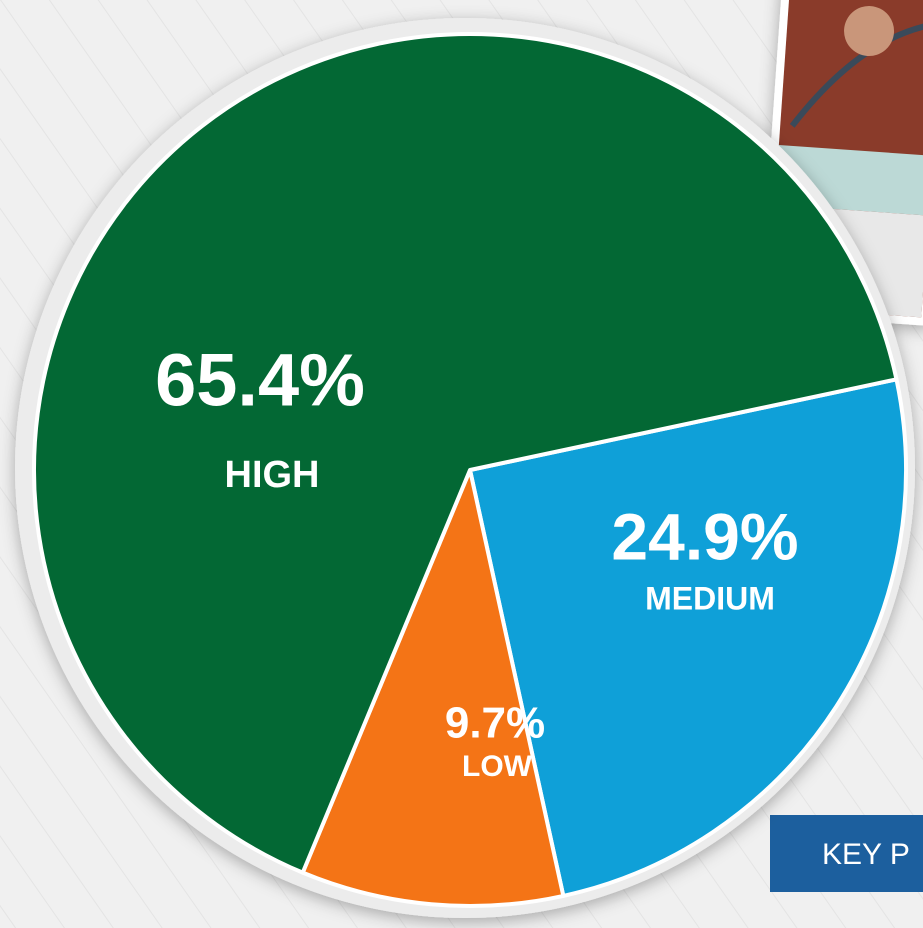 This screenshot has height=928, width=923. What do you see at coordinates (495, 723) in the screenshot?
I see `value-label: 9.7%` at bounding box center [495, 723].